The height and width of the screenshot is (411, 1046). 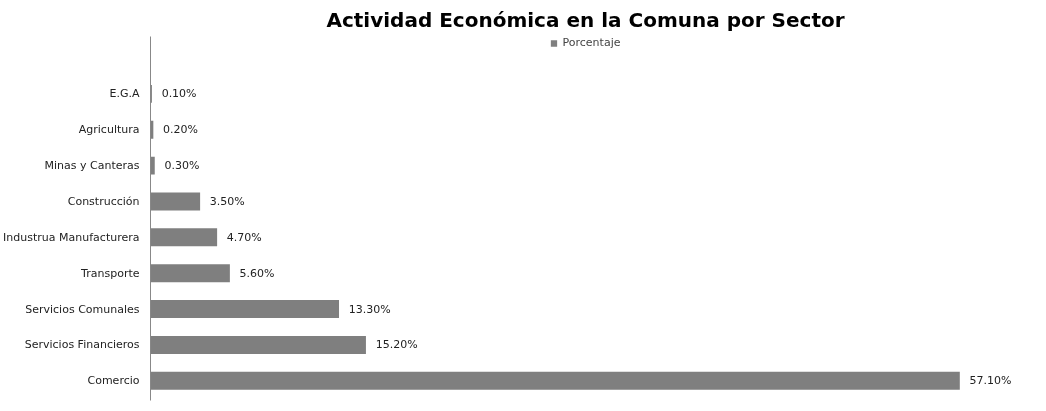 What do you see at coordinates (92, 166) in the screenshot?
I see `y-tick-label: Minas y Canteras` at bounding box center [92, 166].